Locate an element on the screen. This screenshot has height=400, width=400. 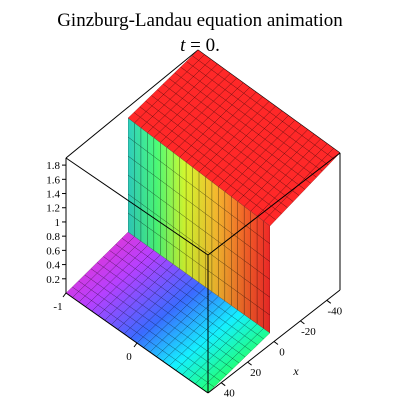
z-tick-label: 0.2 is located at coordinates (53, 280).